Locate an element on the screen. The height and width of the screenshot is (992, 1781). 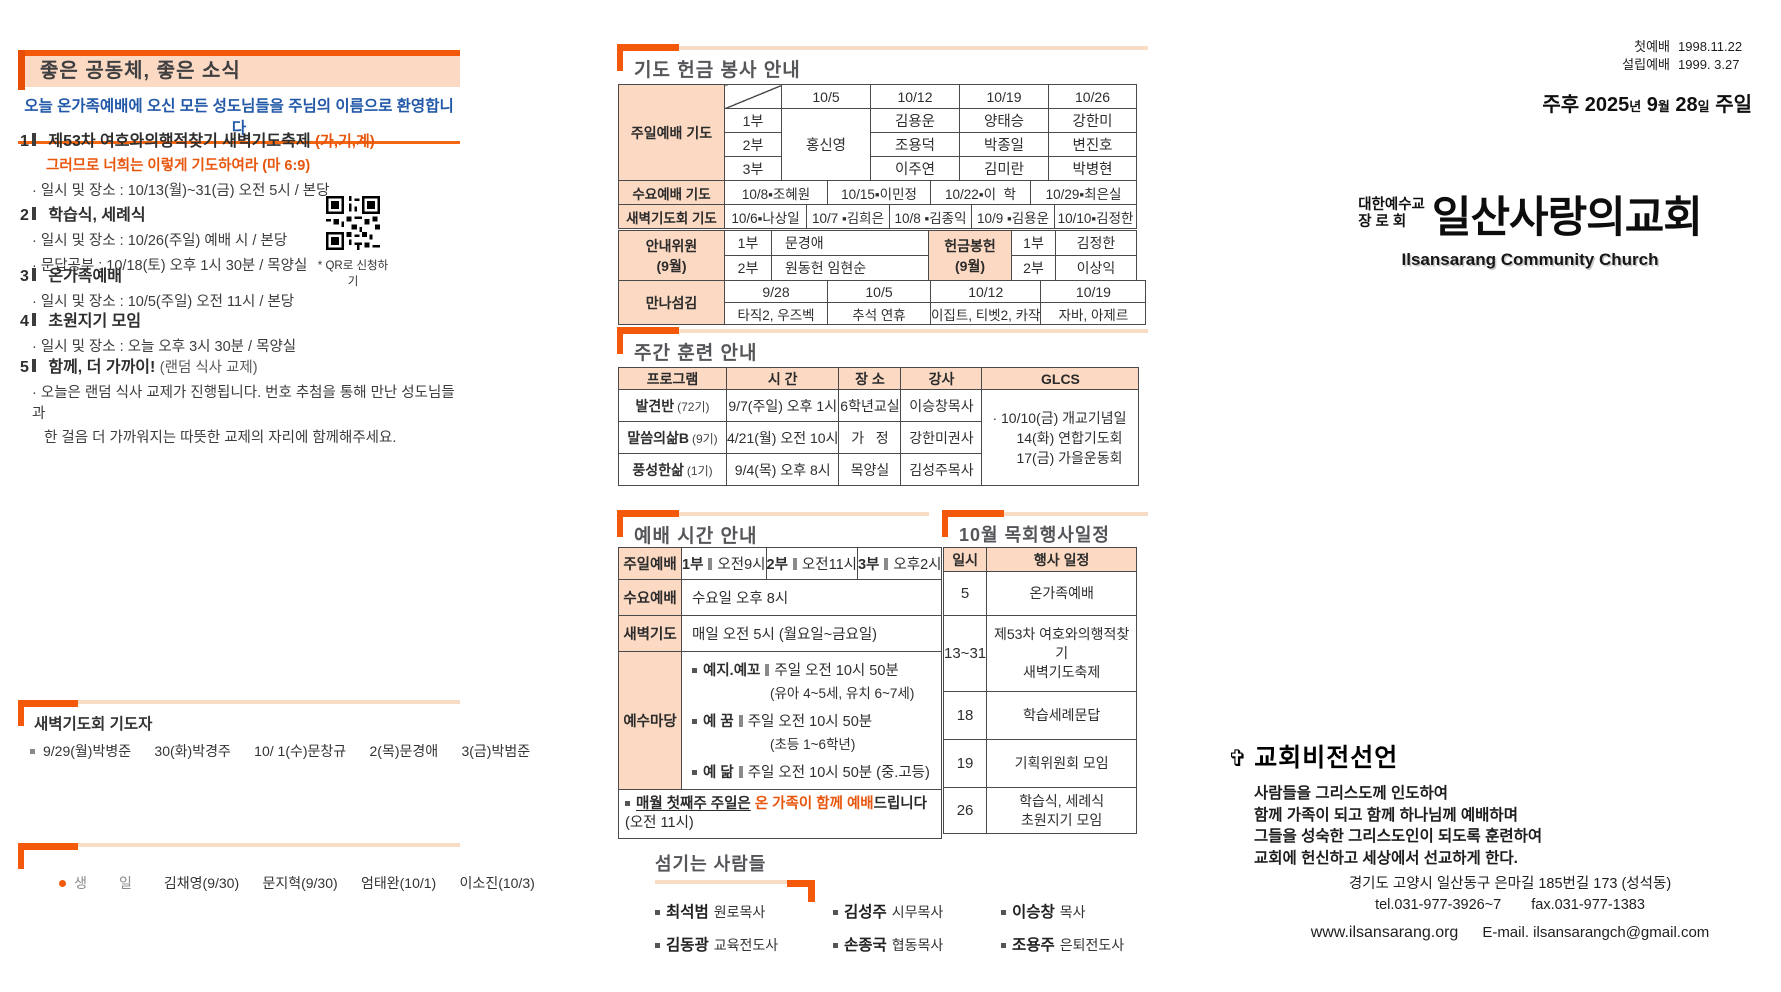
event-date: 26 is located at coordinates (965, 810).